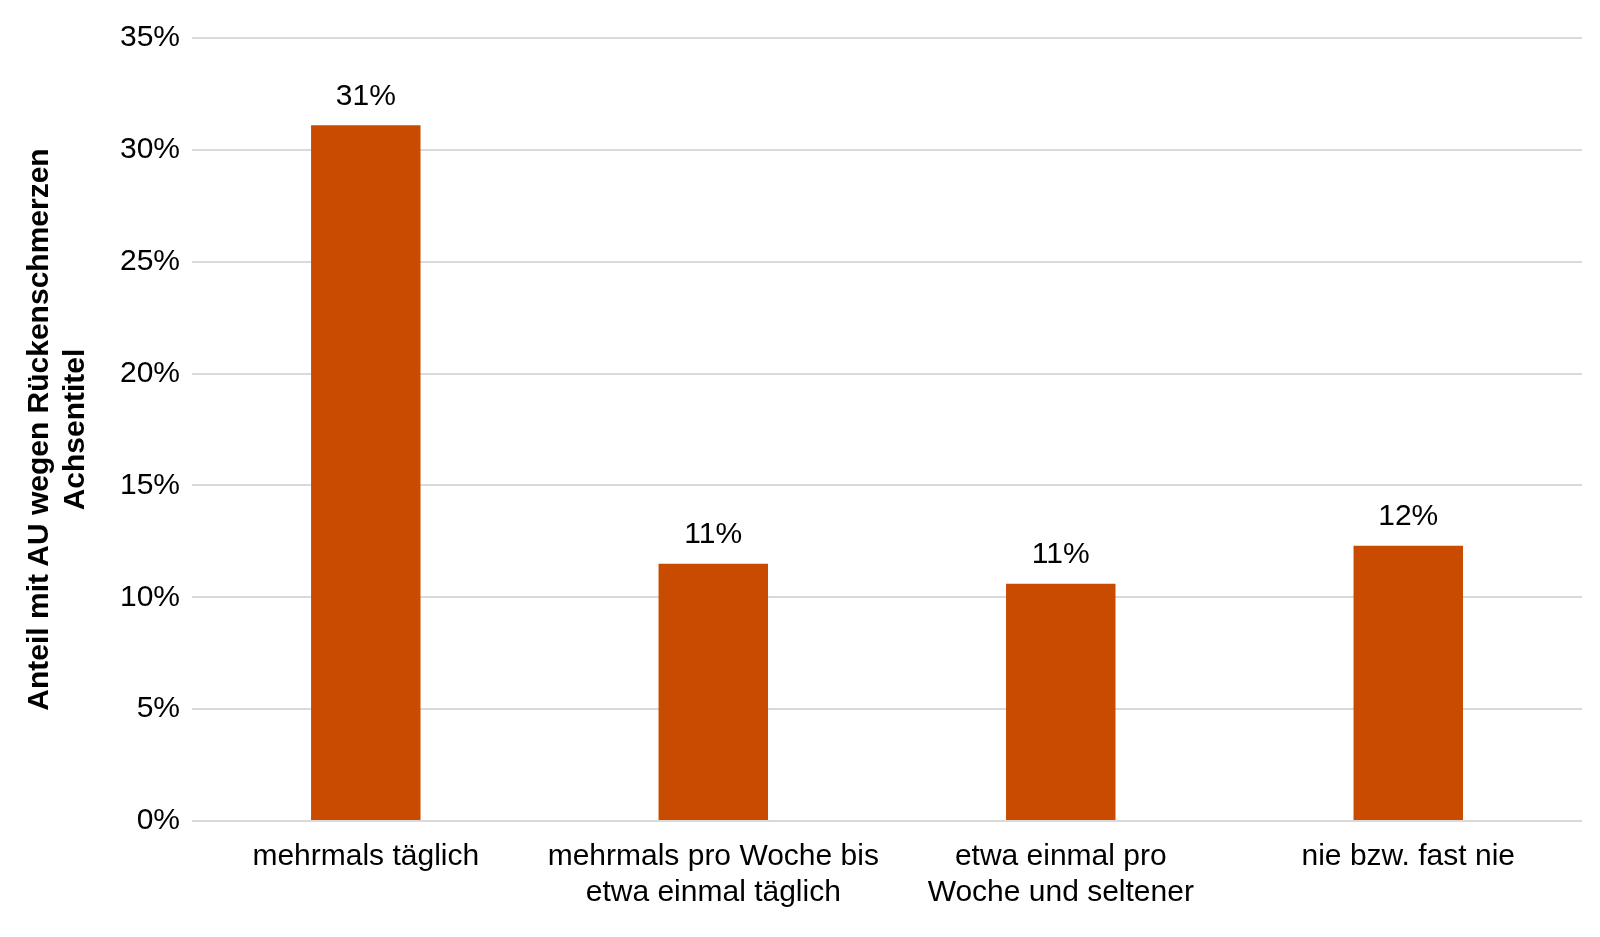  What do you see at coordinates (150, 36) in the screenshot?
I see `y-tick-label: 35%` at bounding box center [150, 36].